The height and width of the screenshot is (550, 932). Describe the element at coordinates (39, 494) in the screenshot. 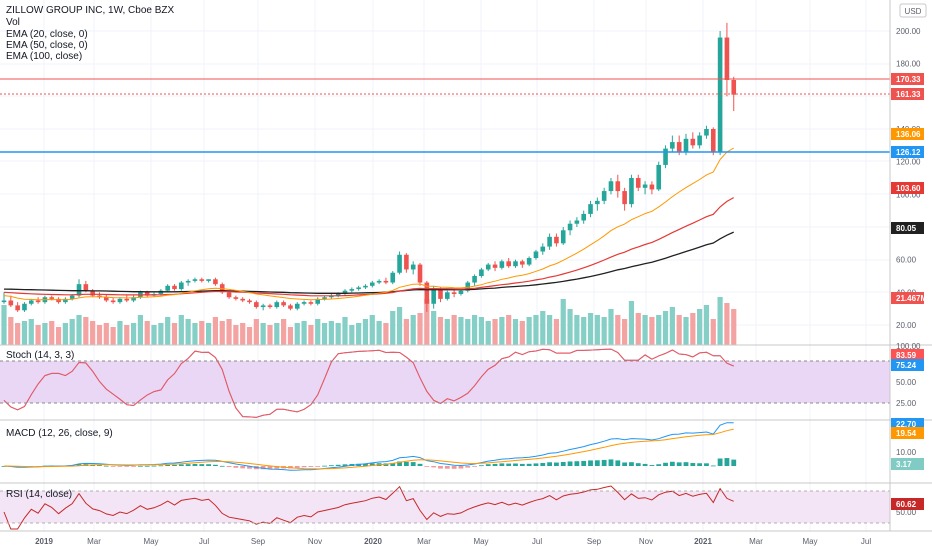

I see `rsi-label: RSI (14, close)` at that location.